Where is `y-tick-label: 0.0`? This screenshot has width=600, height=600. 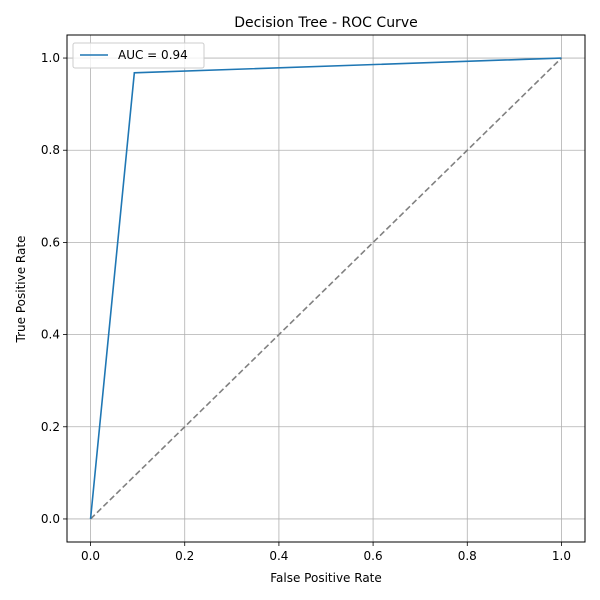
y-tick-label: 0.0 is located at coordinates (50, 519).